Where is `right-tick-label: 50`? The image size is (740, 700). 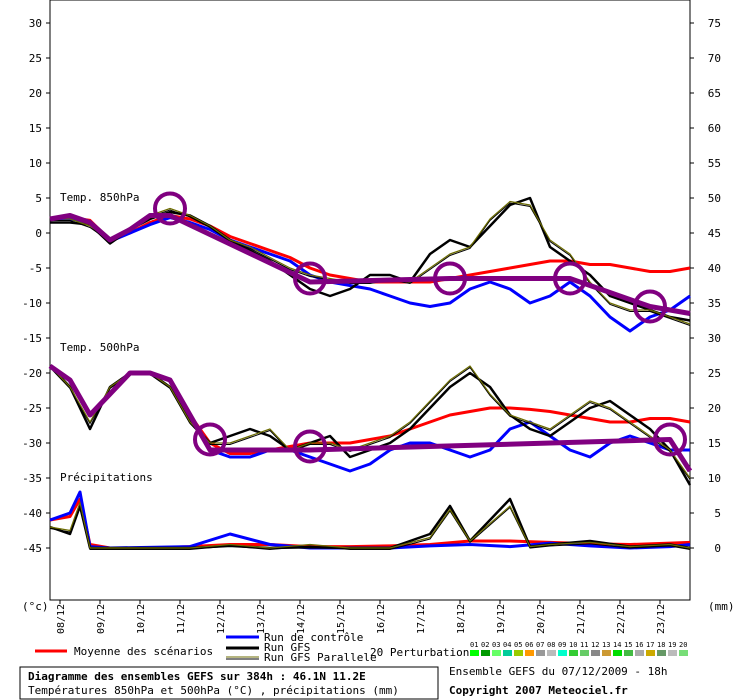
right-tick-label: 50 is located at coordinates (714, 198).